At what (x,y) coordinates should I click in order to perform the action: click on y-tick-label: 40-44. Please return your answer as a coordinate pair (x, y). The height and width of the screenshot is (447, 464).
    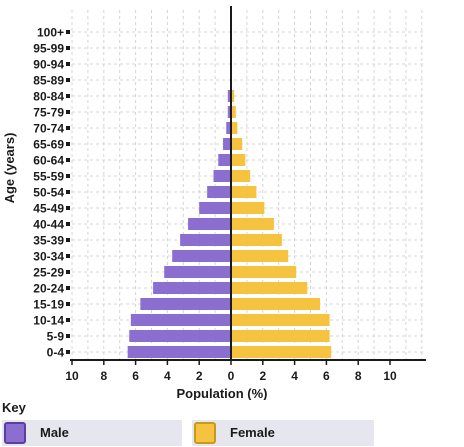
    Looking at the image, I should click on (48, 225).